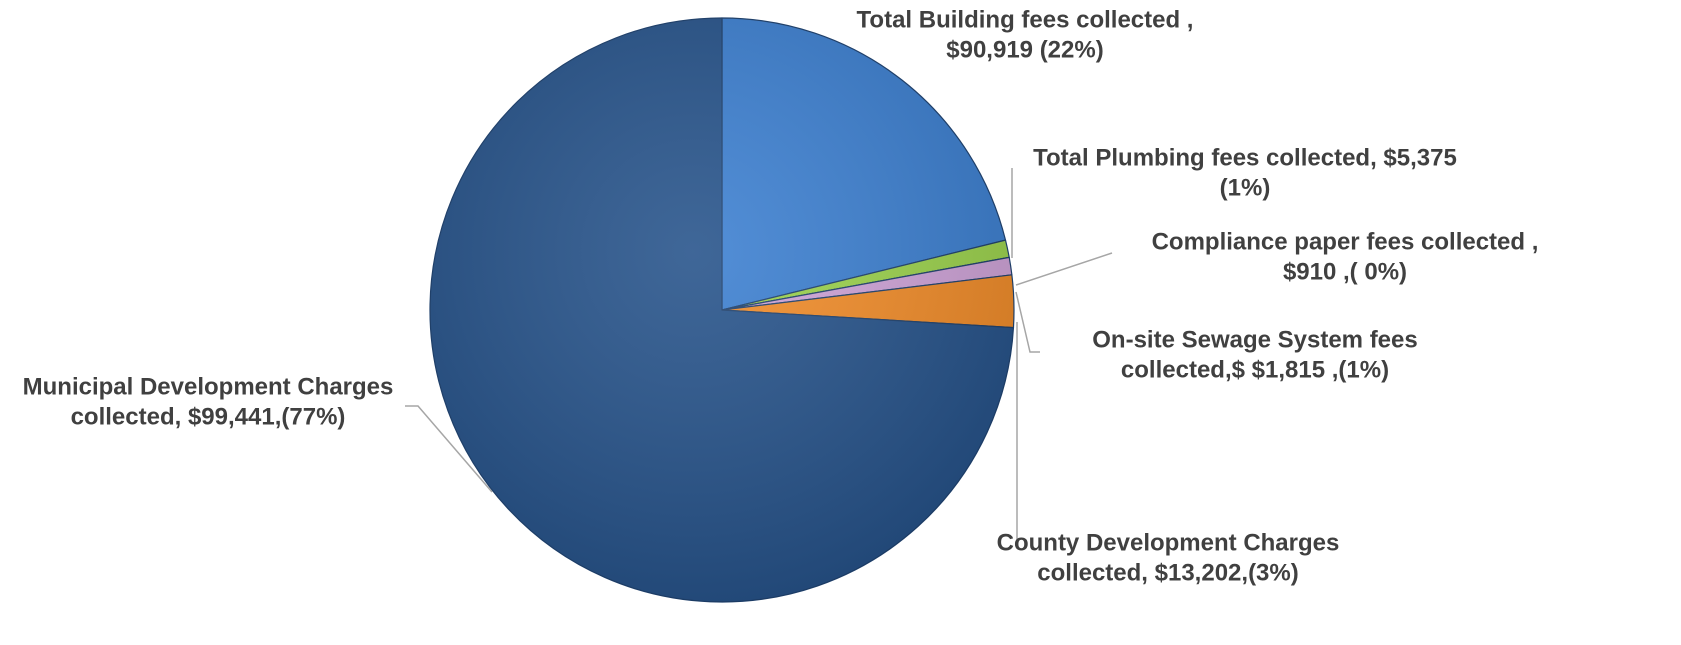 This screenshot has width=1681, height=645. Describe the element at coordinates (1245, 157) in the screenshot. I see `data-label: Total Plumbing fees collected, $5,375` at that location.